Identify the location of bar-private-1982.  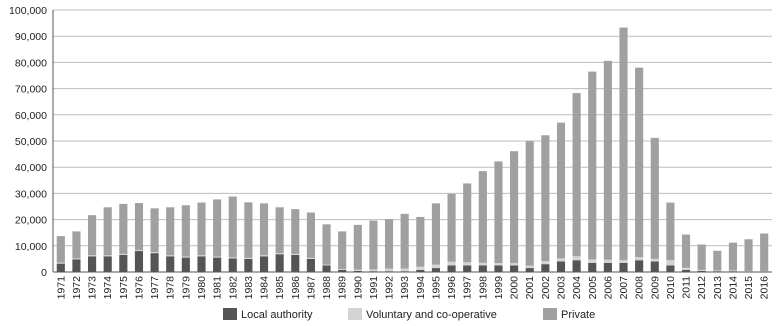
(232, 227).